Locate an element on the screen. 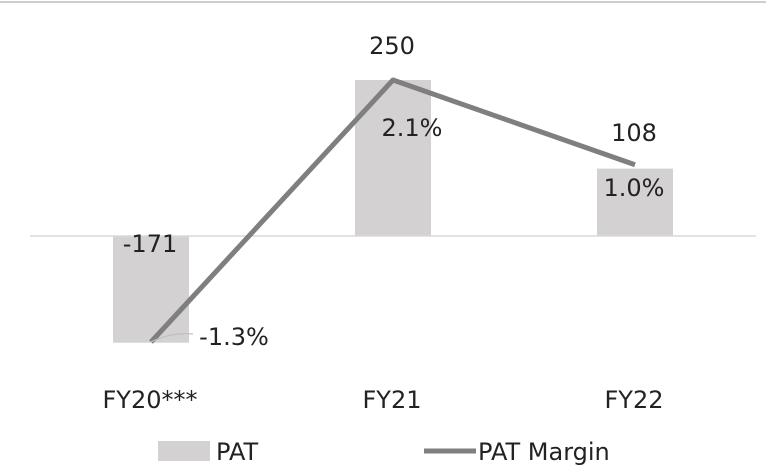 Image resolution: width=766 pixels, height=468 pixels. x-axis-tick-labels: FY20*** FY21 FY22 is located at coordinates (382, 400).